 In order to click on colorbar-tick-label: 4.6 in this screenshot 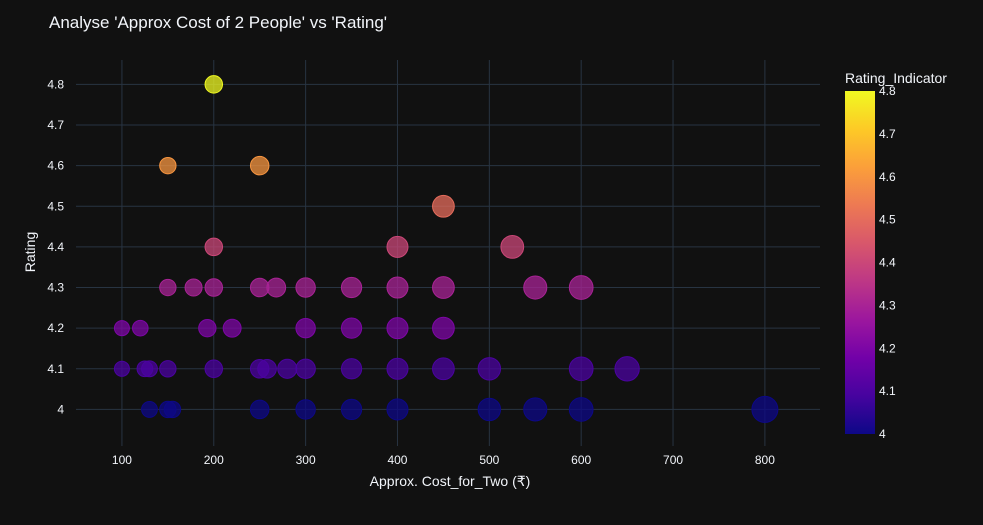, I will do `click(887, 177)`.